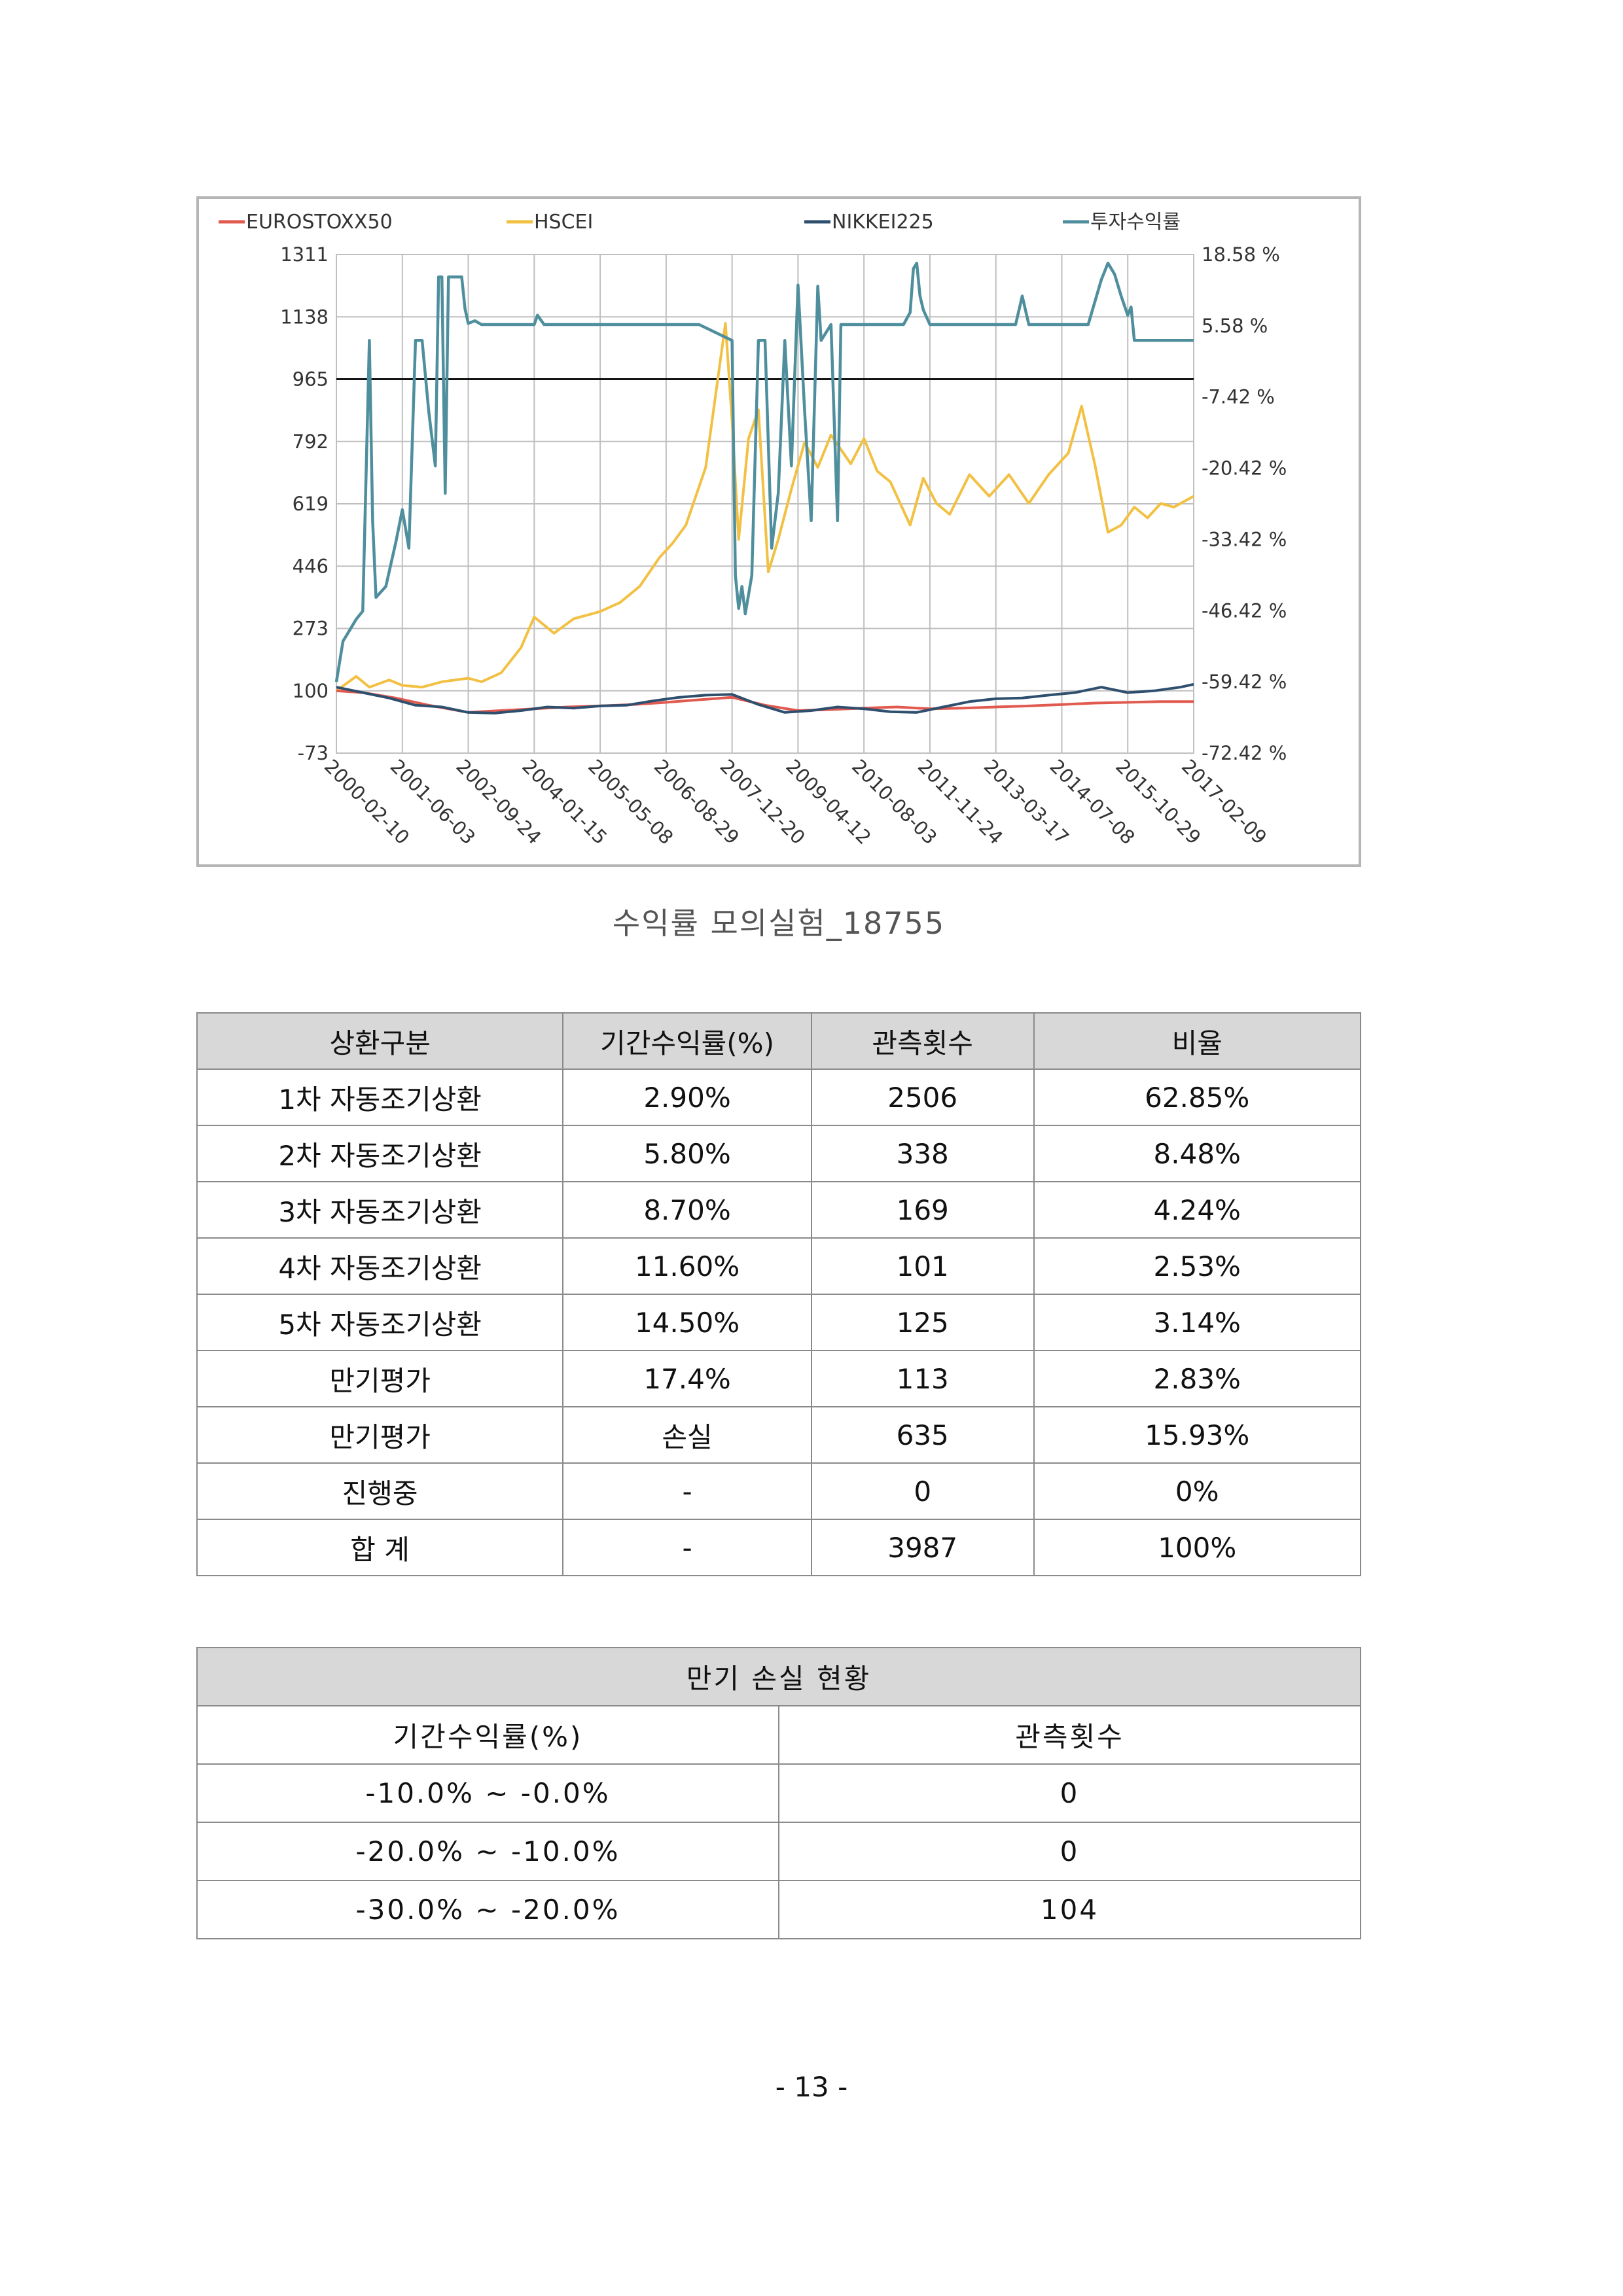  What do you see at coordinates (319, 223) in the screenshot?
I see `legend-label: EUROSTOXX50` at bounding box center [319, 223].